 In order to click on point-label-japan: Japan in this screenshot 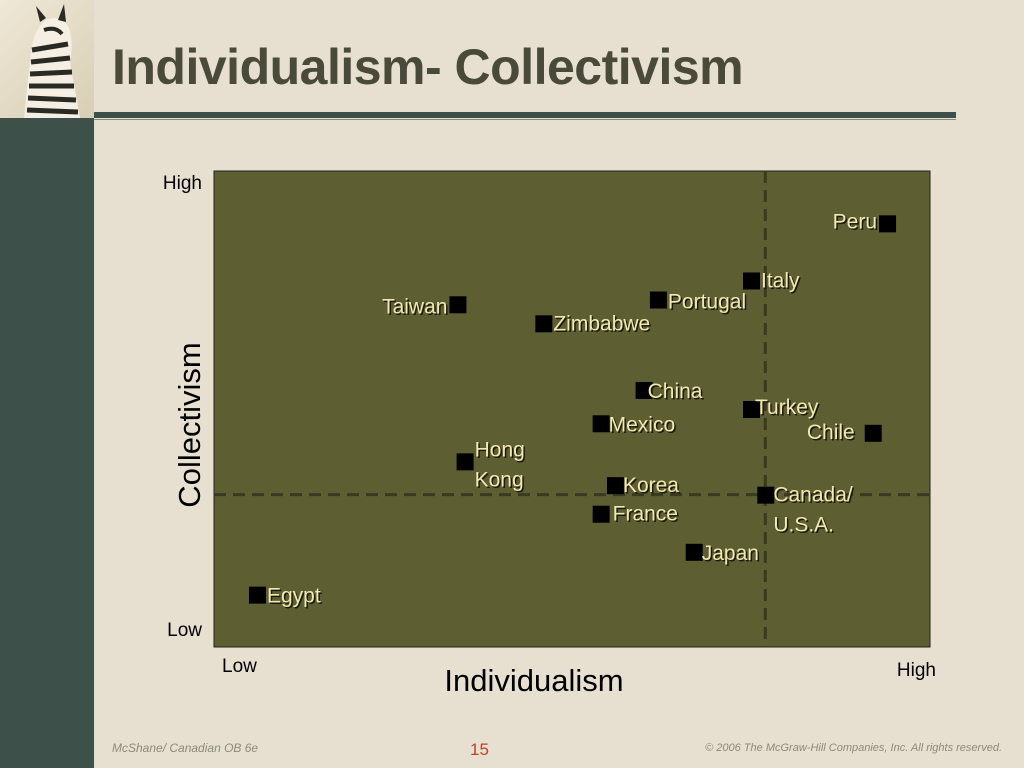, I will do `click(730, 553)`.